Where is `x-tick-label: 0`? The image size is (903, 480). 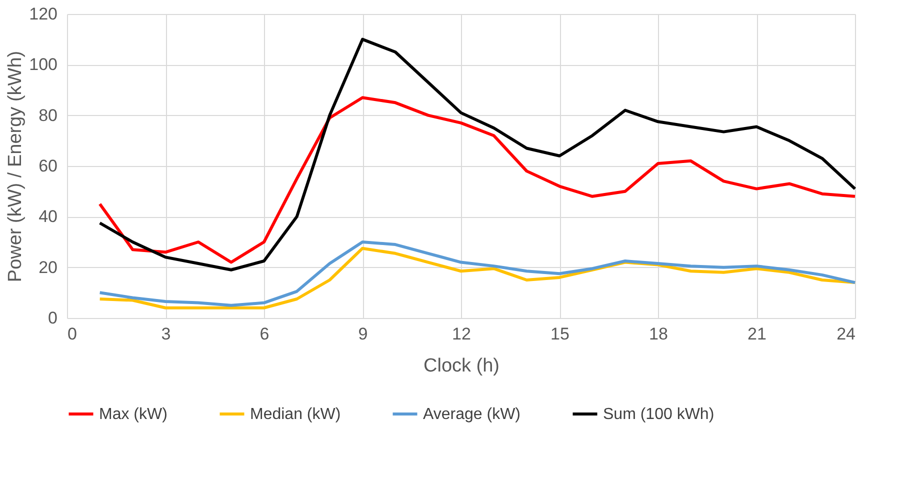
x-tick-label: 0 is located at coordinates (72, 334).